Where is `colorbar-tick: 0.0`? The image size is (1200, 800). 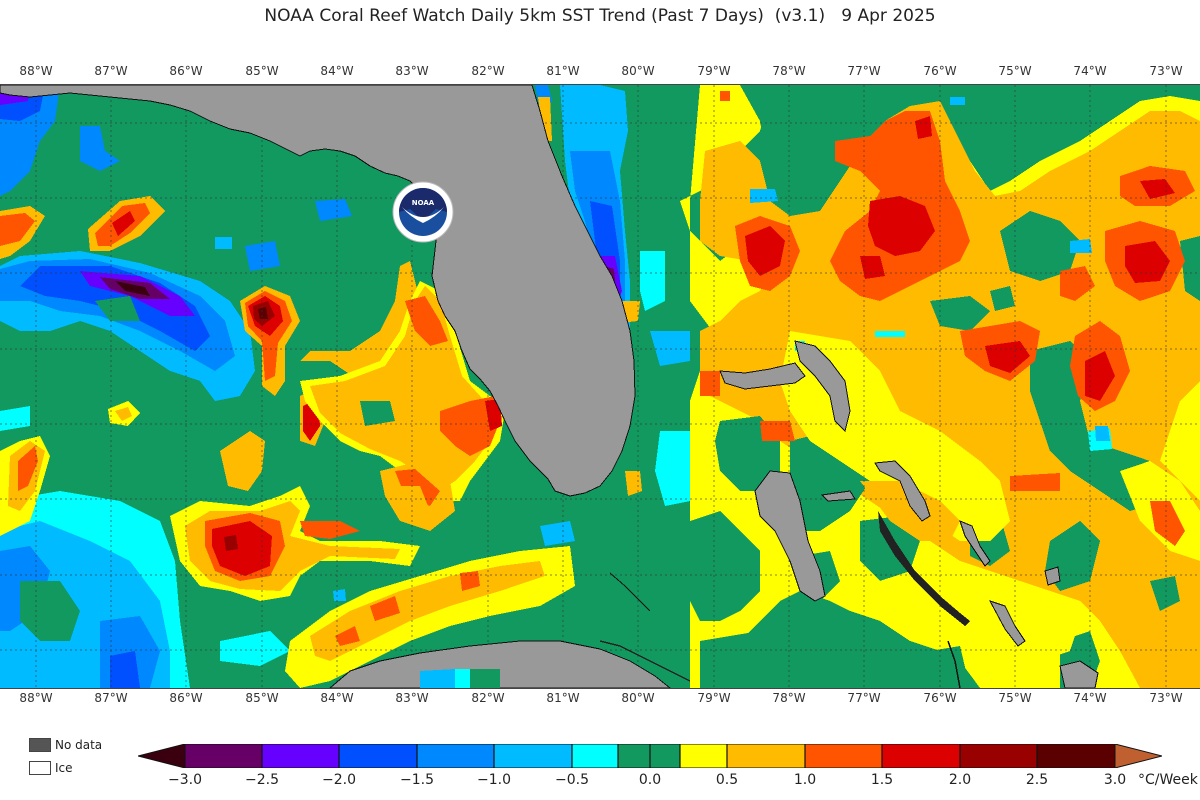
colorbar-tick: 0.0 is located at coordinates (650, 780).